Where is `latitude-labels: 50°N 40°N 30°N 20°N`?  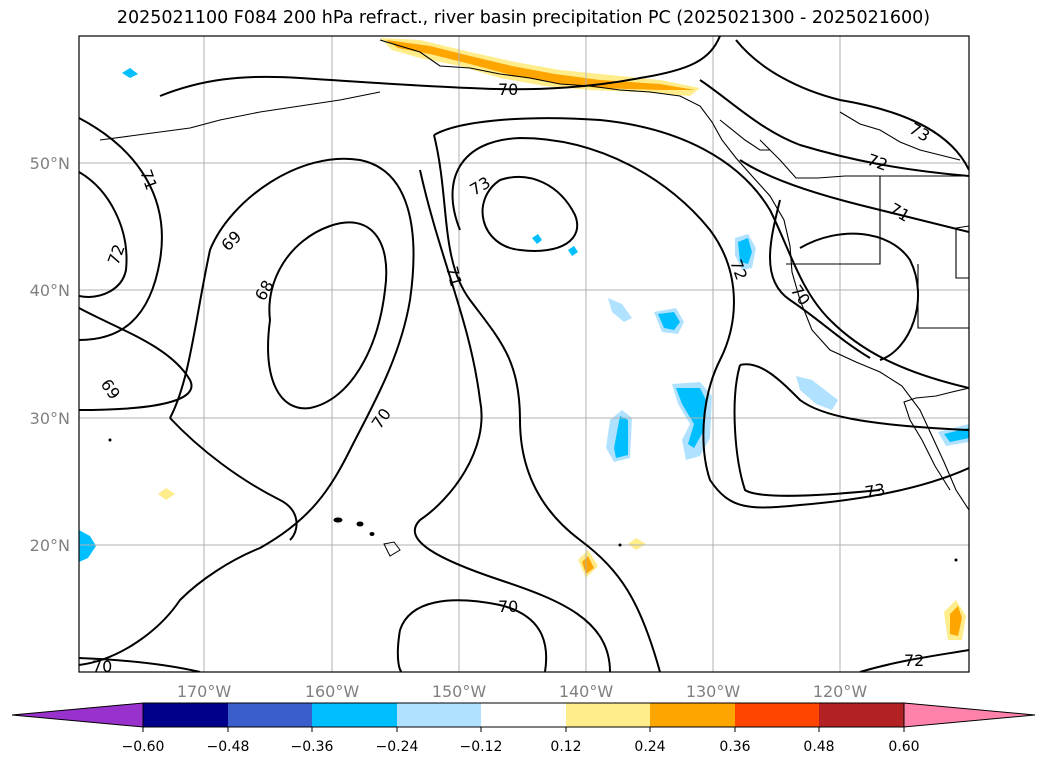
latitude-labels: 50°N 40°N 30°N 20°N is located at coordinates (50, 354).